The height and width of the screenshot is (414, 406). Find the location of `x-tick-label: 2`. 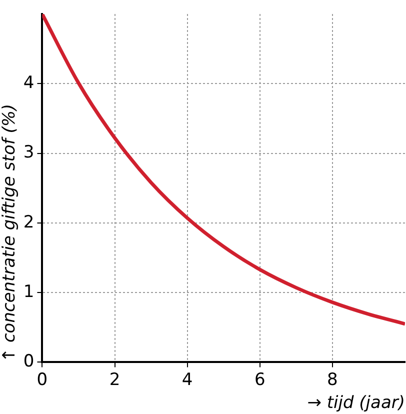

x-tick-label: 2 is located at coordinates (114, 380).